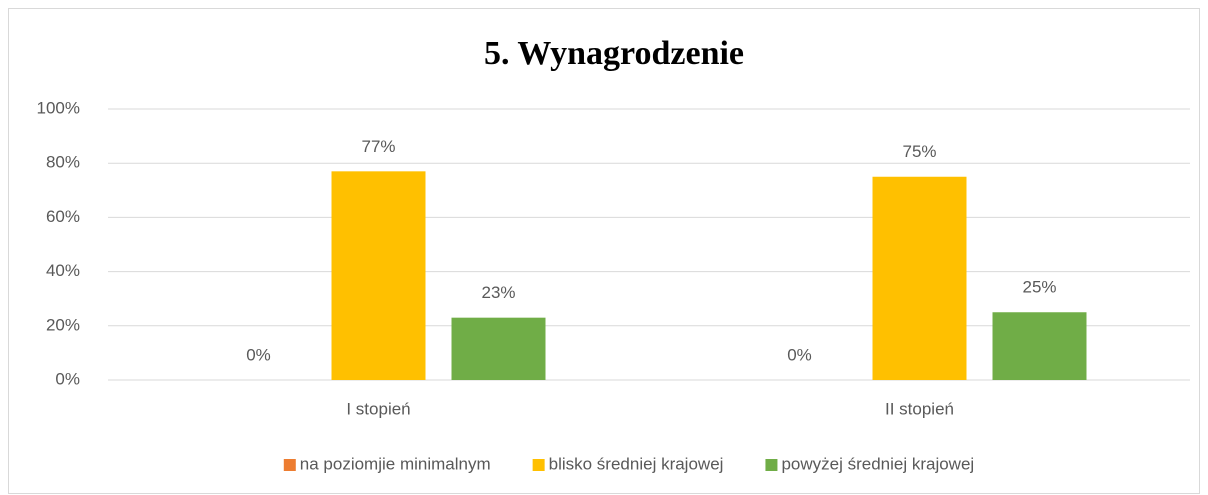 Image resolution: width=1208 pixels, height=495 pixels. I want to click on value-label: 25%, so click(1039, 287).